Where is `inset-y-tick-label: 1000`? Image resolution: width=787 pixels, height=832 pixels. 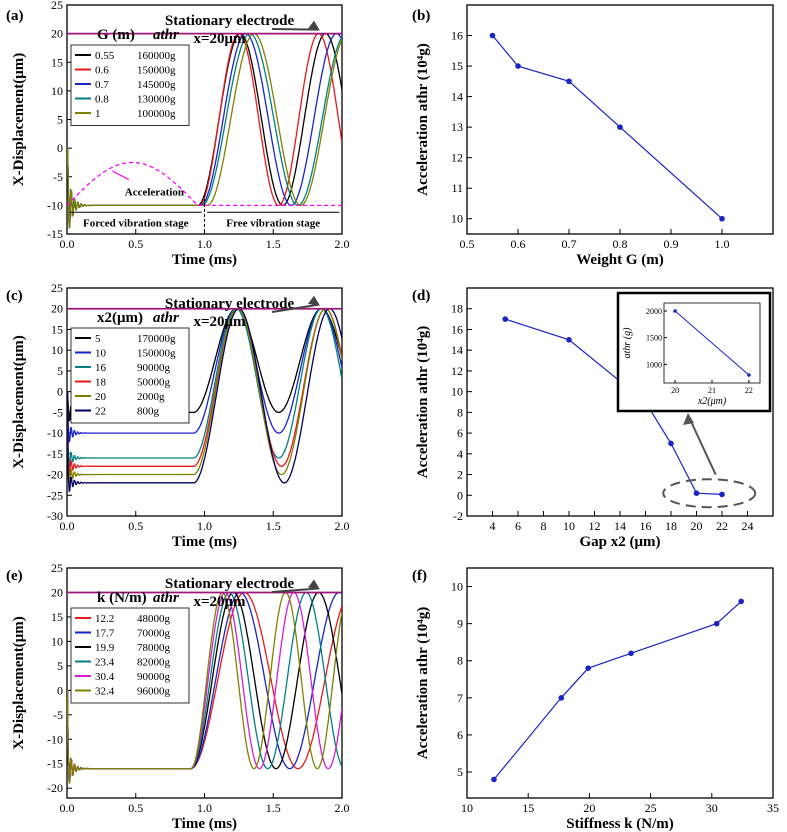
inset-y-tick-label: 1000 is located at coordinates (654, 364).